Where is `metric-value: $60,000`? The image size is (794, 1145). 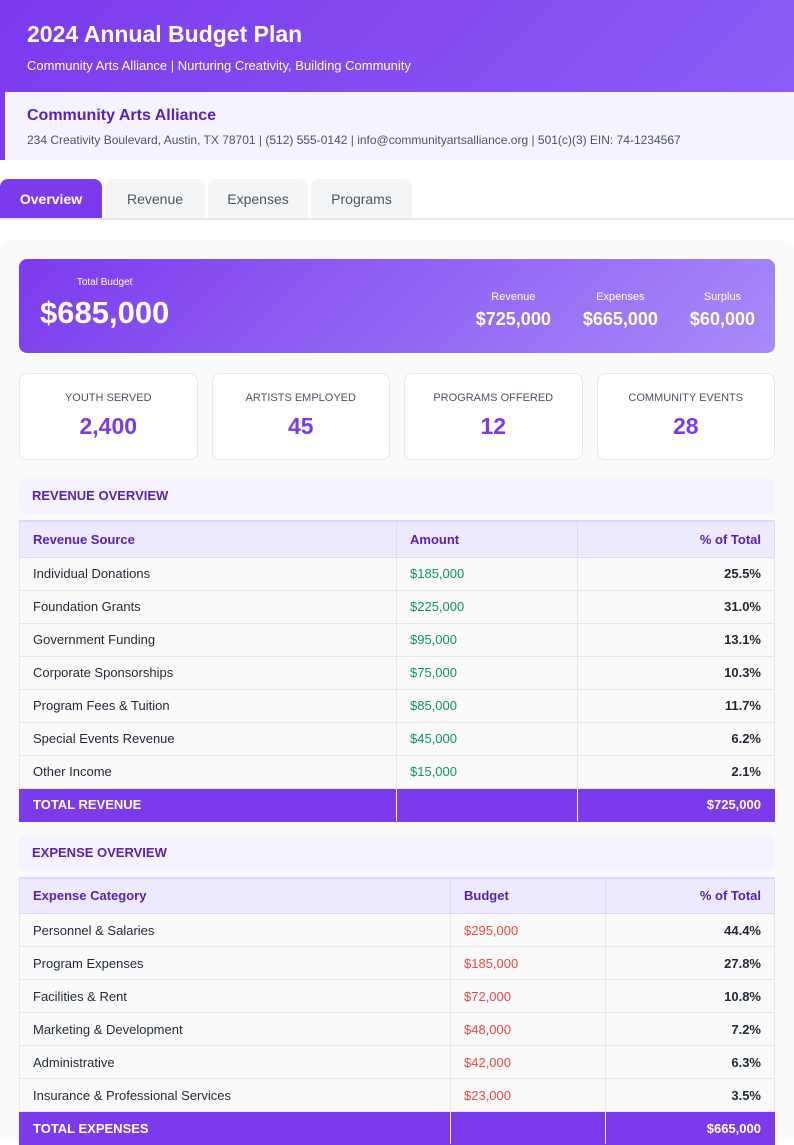
metric-value: $60,000 is located at coordinates (722, 319).